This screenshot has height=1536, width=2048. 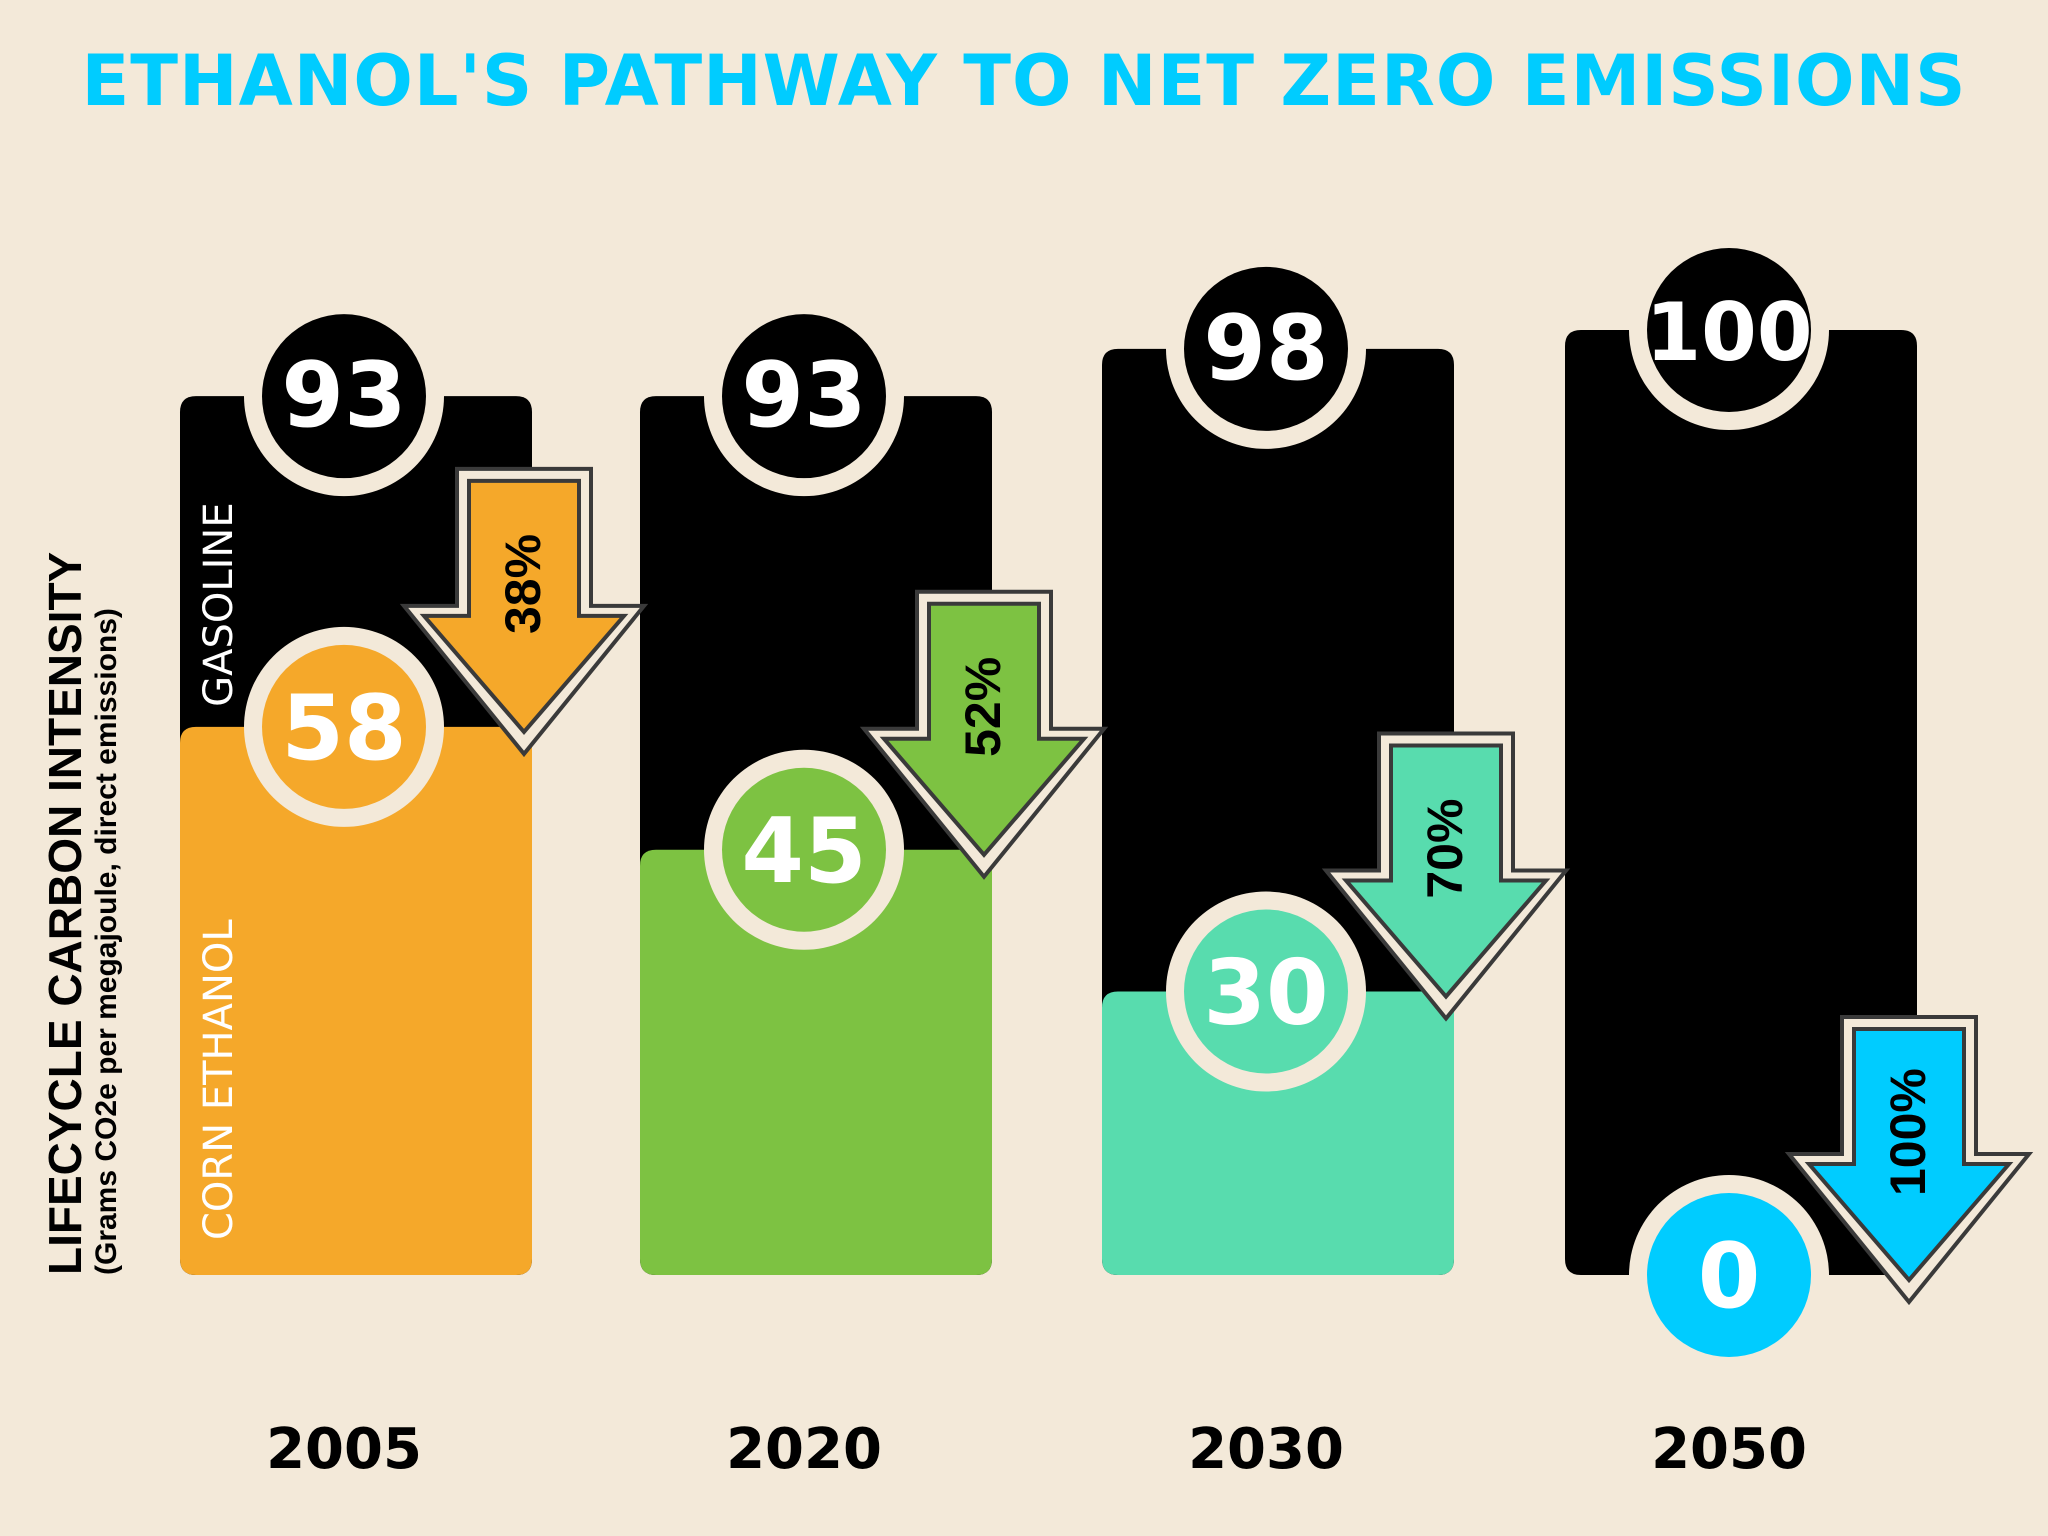 I want to click on ethanol-value-label-2050: 0, so click(x=1729, y=1276).